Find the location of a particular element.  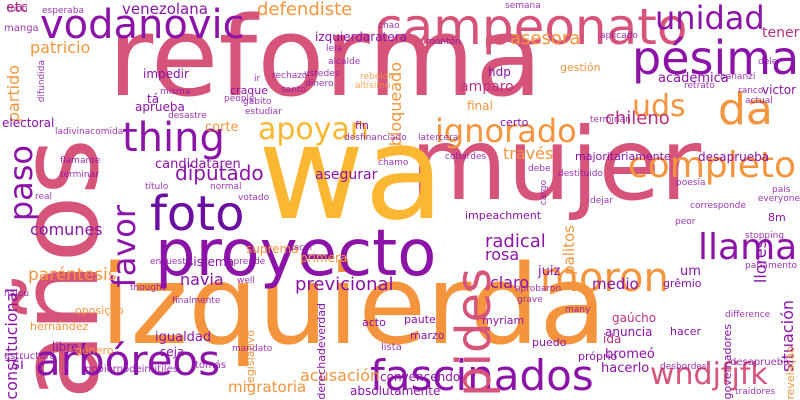

cloud-word: 8m is located at coordinates (777, 217).